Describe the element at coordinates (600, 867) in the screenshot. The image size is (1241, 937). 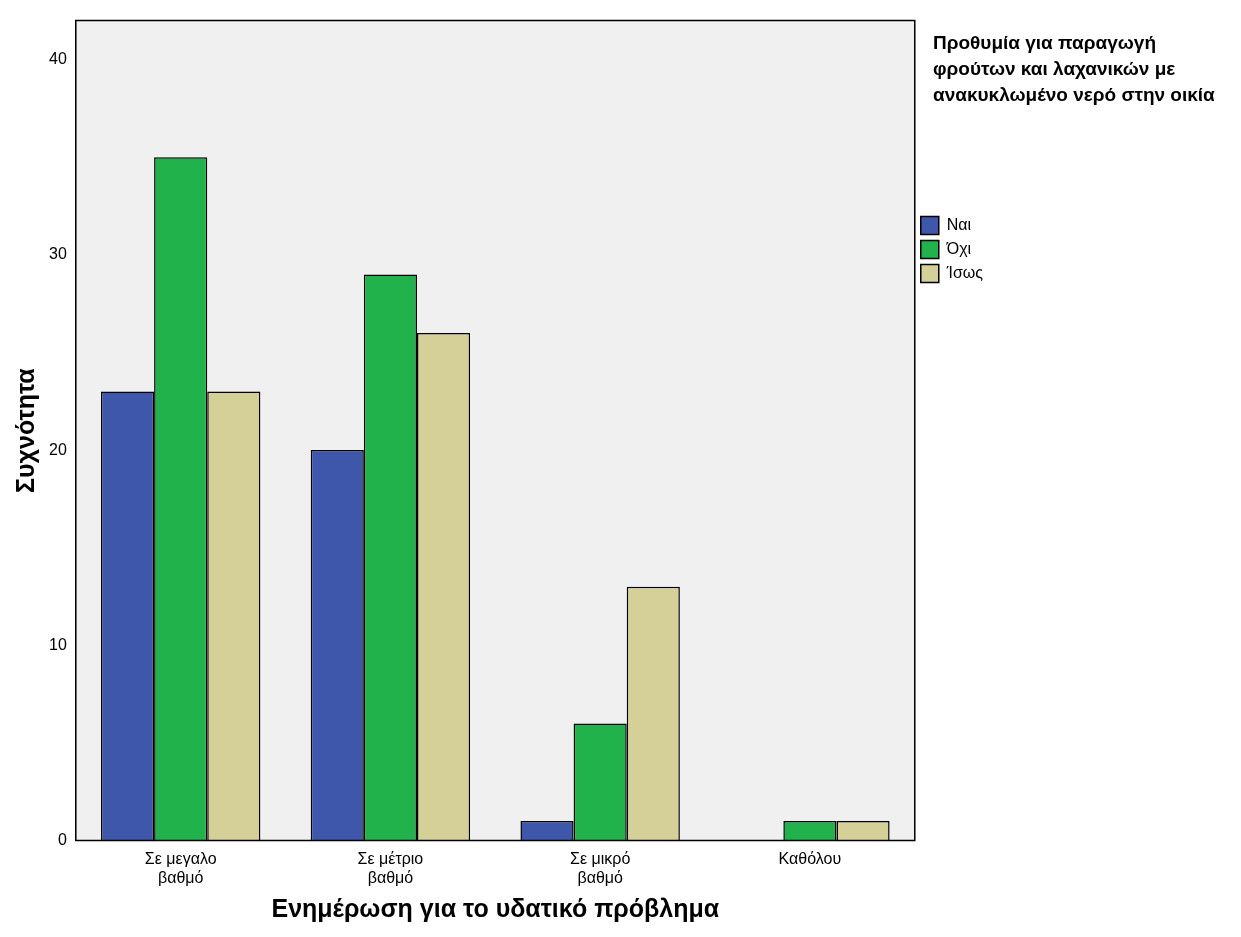
I see `x-tick-label: Σε μικρό βαθμό` at that location.